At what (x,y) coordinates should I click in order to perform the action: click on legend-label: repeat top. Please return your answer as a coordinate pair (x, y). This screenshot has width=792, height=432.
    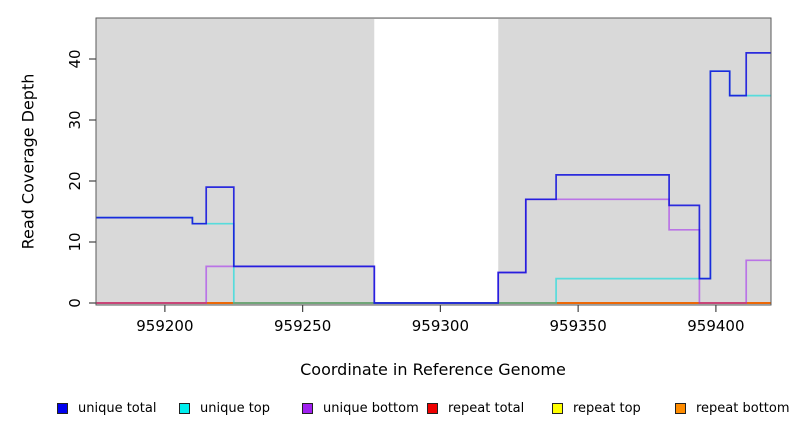
    Looking at the image, I should click on (607, 408).